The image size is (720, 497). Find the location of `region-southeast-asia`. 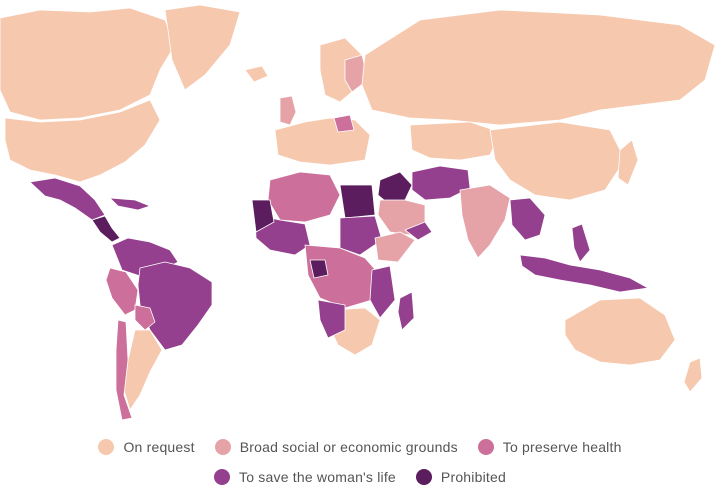

region-southeast-asia is located at coordinates (527, 219).